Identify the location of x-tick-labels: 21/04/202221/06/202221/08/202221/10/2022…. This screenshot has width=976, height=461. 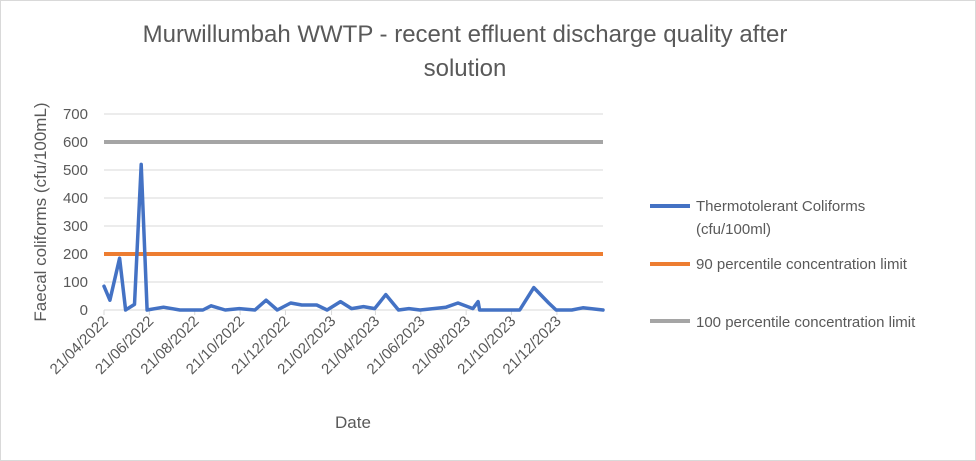
(306, 344).